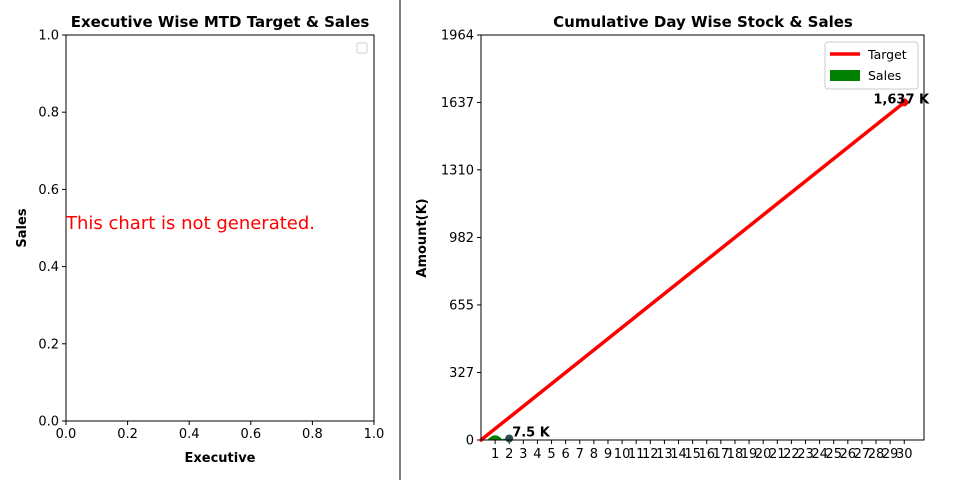 This screenshot has width=960, height=480. Describe the element at coordinates (48, 267) in the screenshot. I see `left-ytick-label: 0.4` at that location.